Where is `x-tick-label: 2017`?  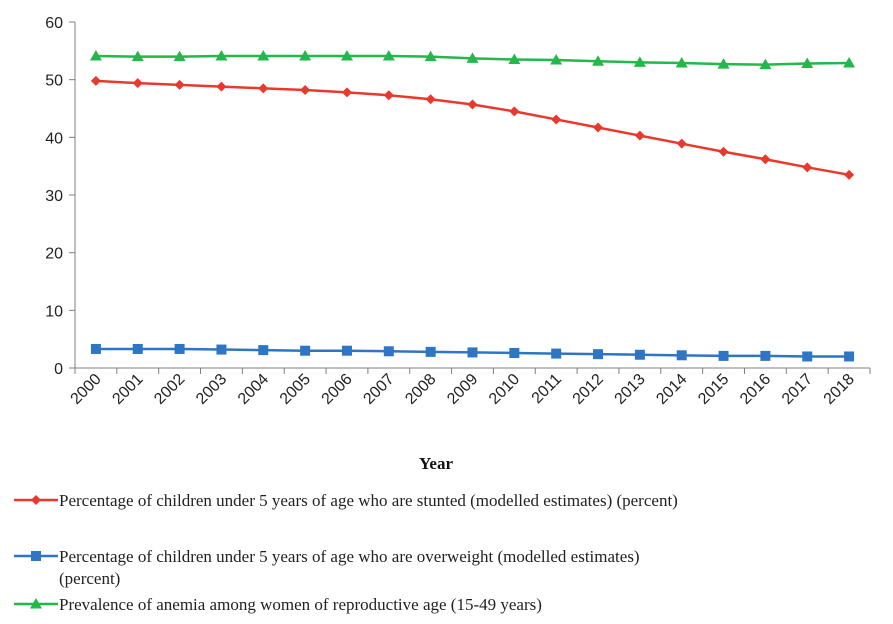
x-tick-label: 2017 is located at coordinates (797, 389).